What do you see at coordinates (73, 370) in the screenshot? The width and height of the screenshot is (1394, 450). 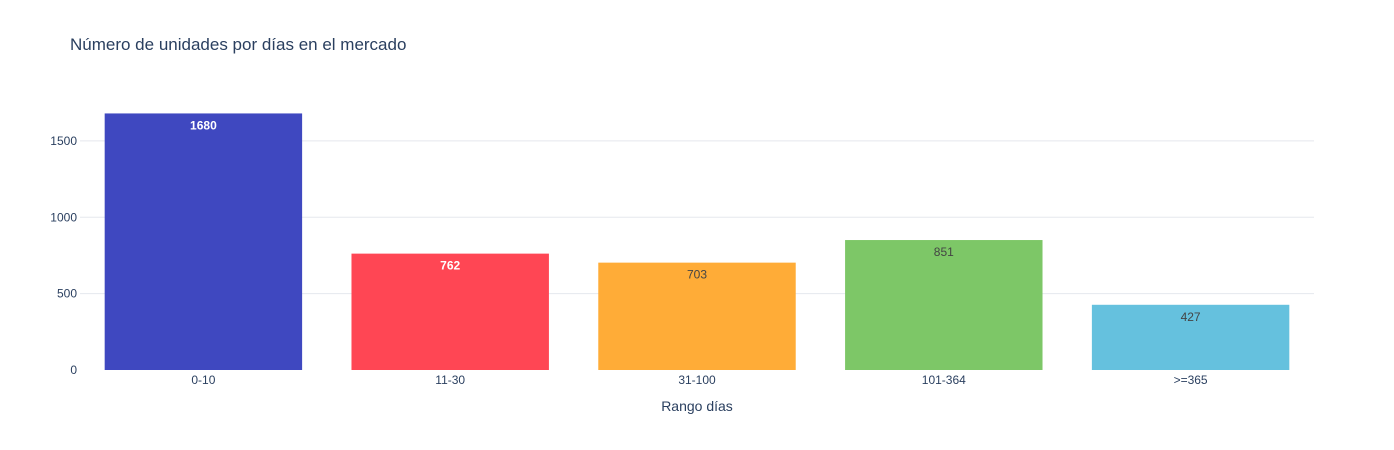 I see `y-tick-label: 0` at bounding box center [73, 370].